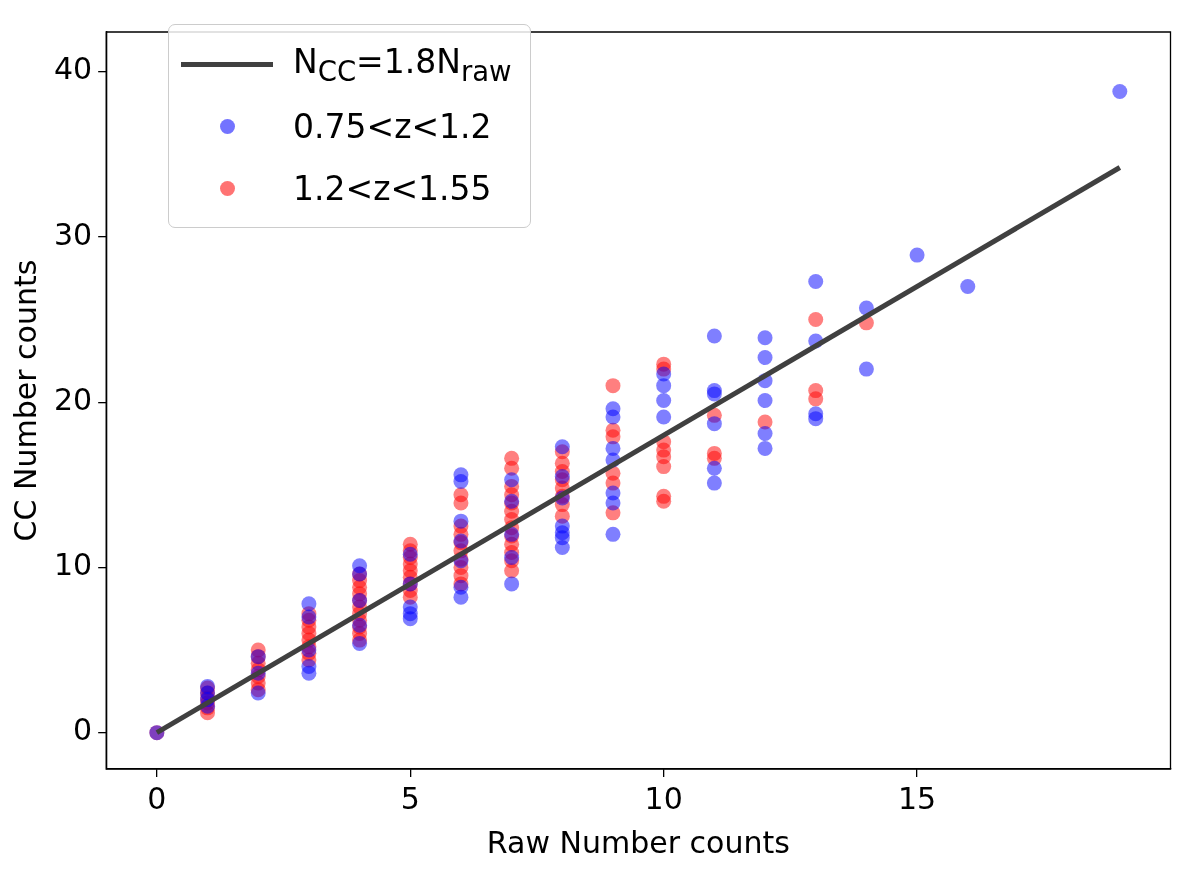 This screenshot has width=1186, height=871. Describe the element at coordinates (25, 400) in the screenshot. I see `y-axis-title: CC Number counts` at that location.